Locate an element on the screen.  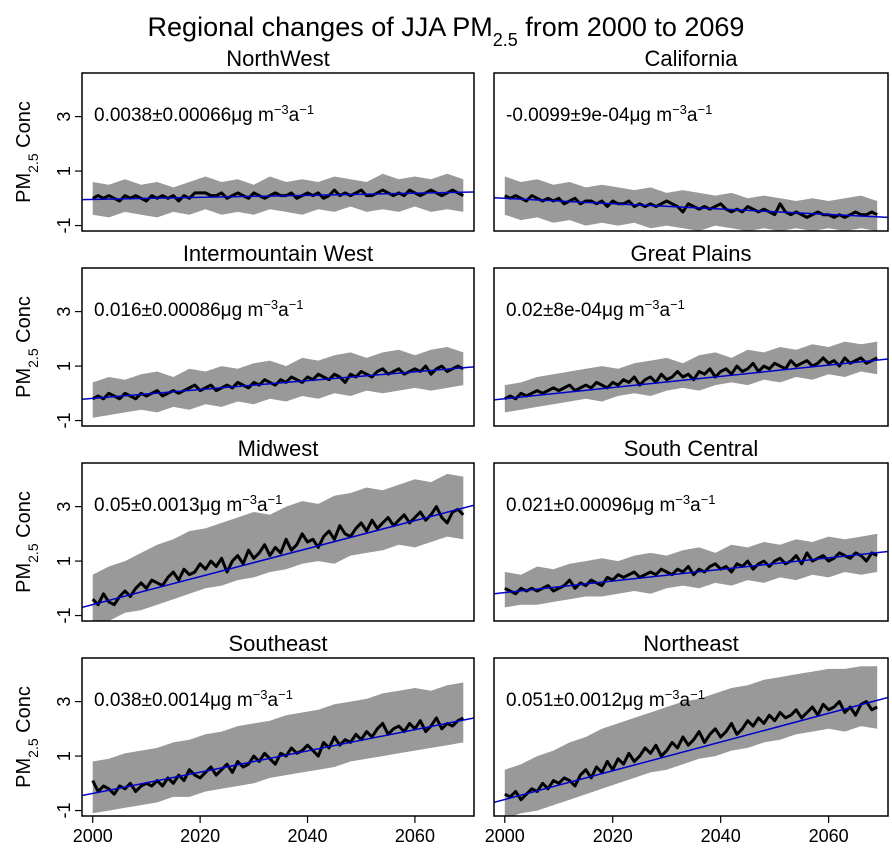
text-part: 0.02±8e-04μg m is located at coordinates (575, 310).